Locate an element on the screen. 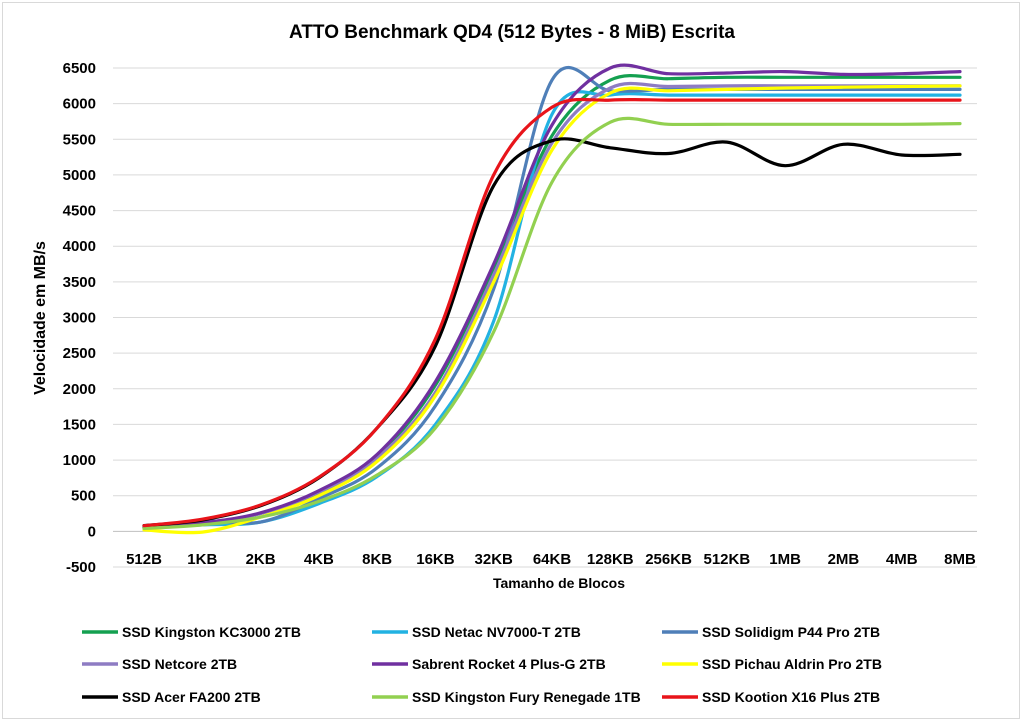  legend-label: SSD Kingston Fury Renegade 1TB is located at coordinates (526, 697).